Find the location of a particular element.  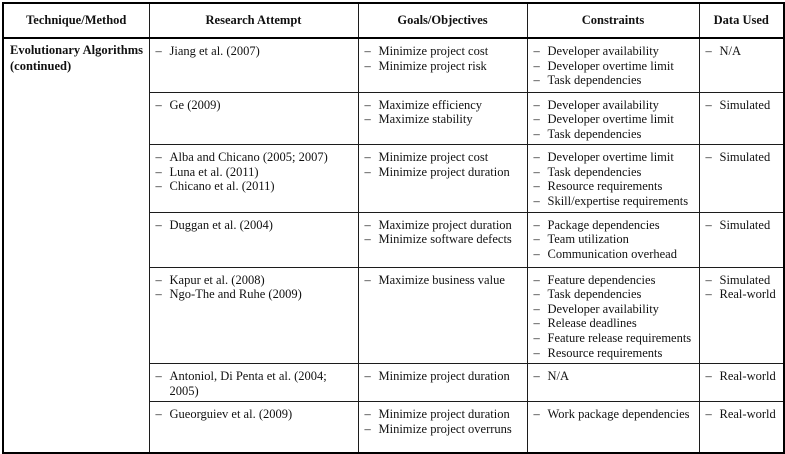

col-header-technique-method: Technique/Method is located at coordinates (76, 20).